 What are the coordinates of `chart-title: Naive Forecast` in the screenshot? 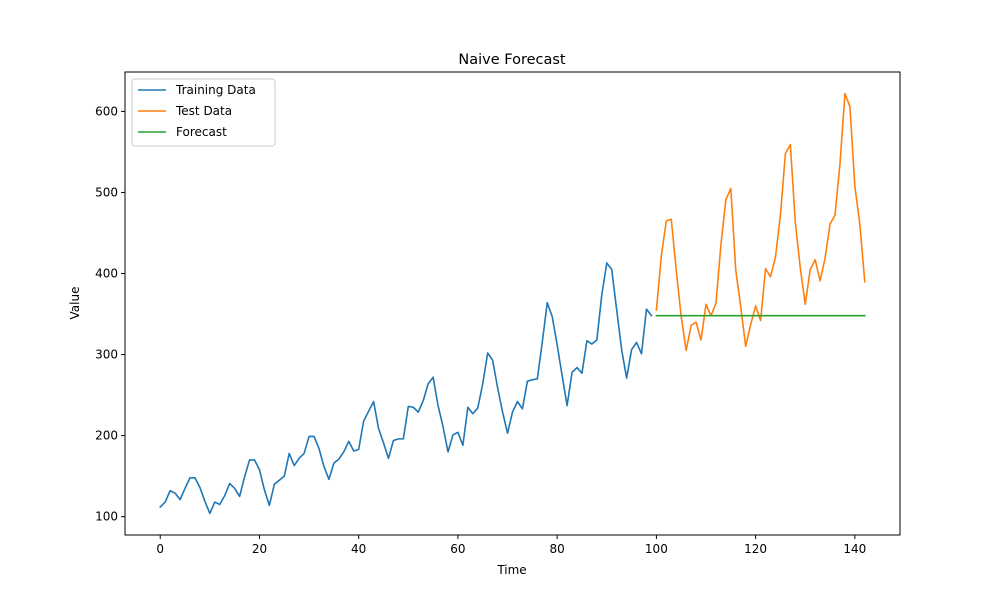 It's located at (512, 60).